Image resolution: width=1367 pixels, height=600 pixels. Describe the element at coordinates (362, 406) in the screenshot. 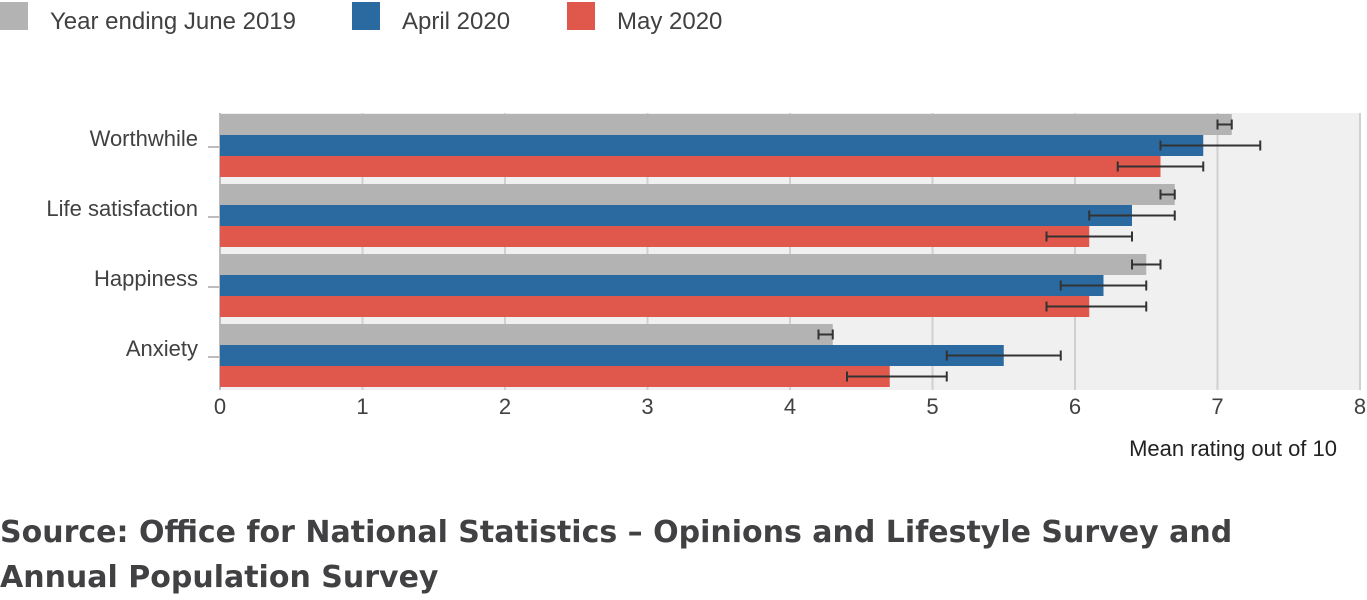

I see `x-tick-label: 1` at that location.